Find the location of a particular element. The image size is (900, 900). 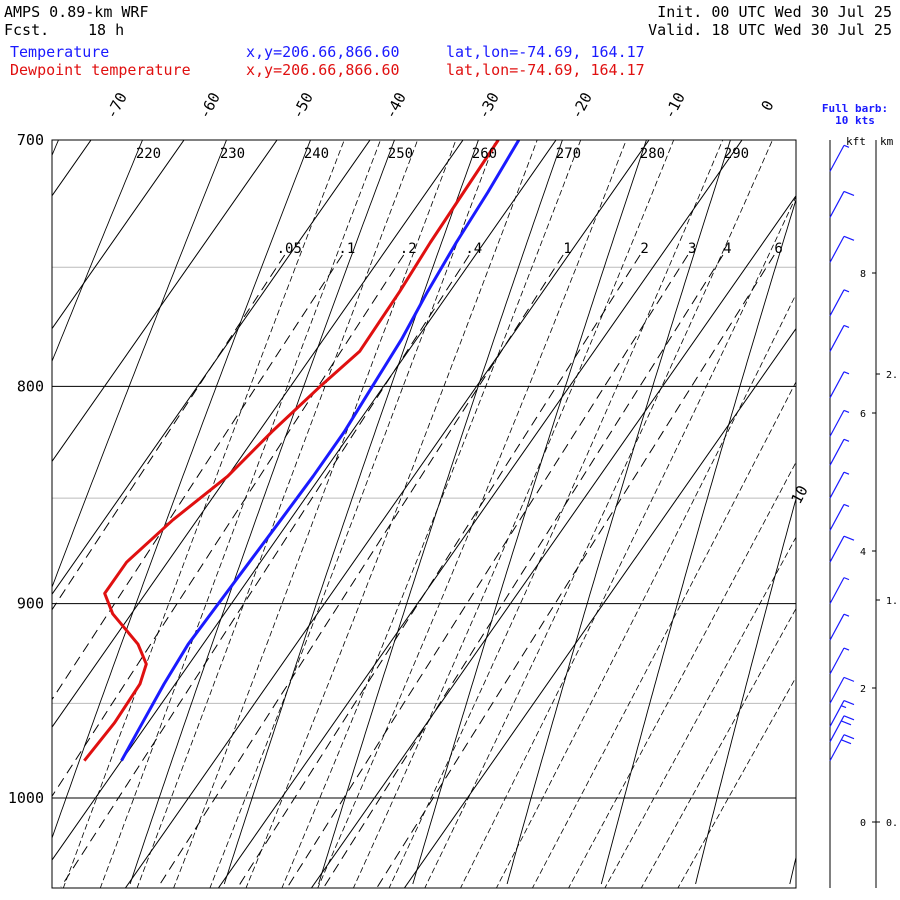

forecast-label: Fcst. is located at coordinates (27, 30).